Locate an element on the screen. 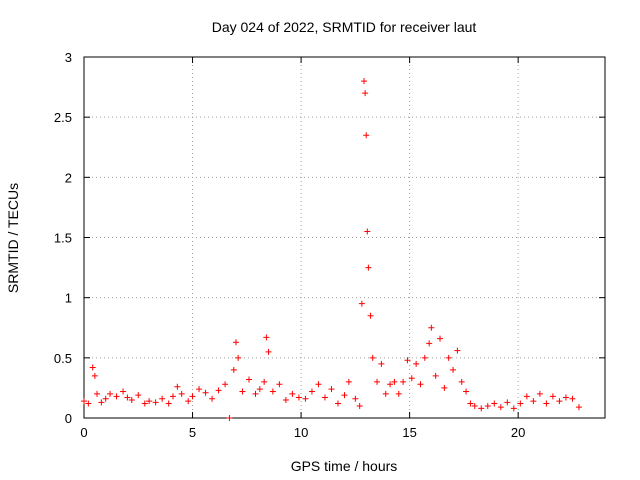 This screenshot has width=640, height=480. y-tick-label: 0 is located at coordinates (68, 418).